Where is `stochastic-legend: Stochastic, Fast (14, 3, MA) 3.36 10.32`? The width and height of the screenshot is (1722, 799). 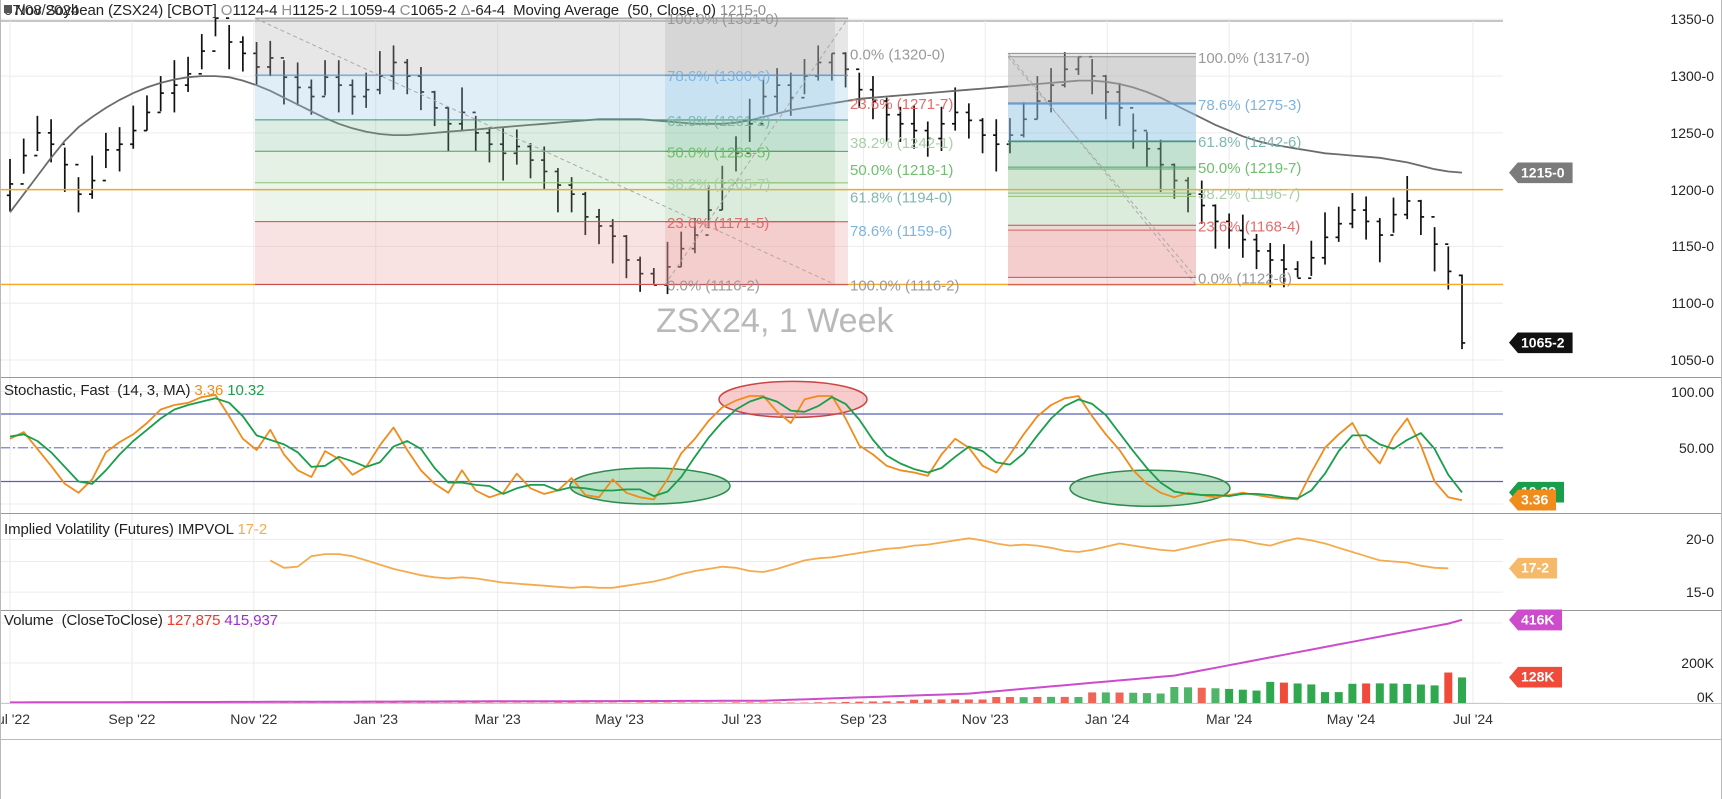 stochastic-legend: Stochastic, Fast (14, 3, MA) 3.36 10.32 is located at coordinates (134, 390).